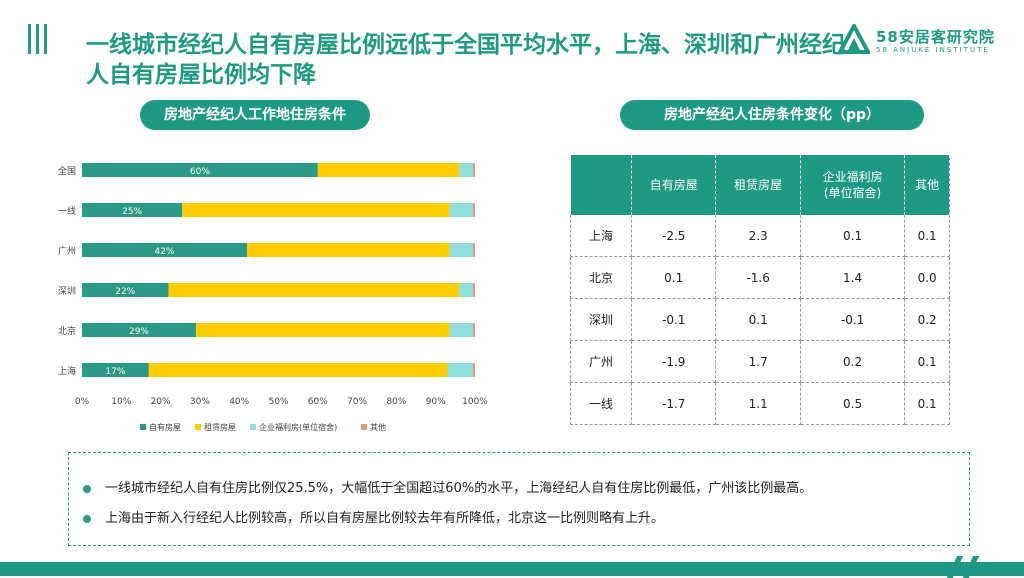  I want to click on logo-text: 58安居客研究院, so click(935, 37).